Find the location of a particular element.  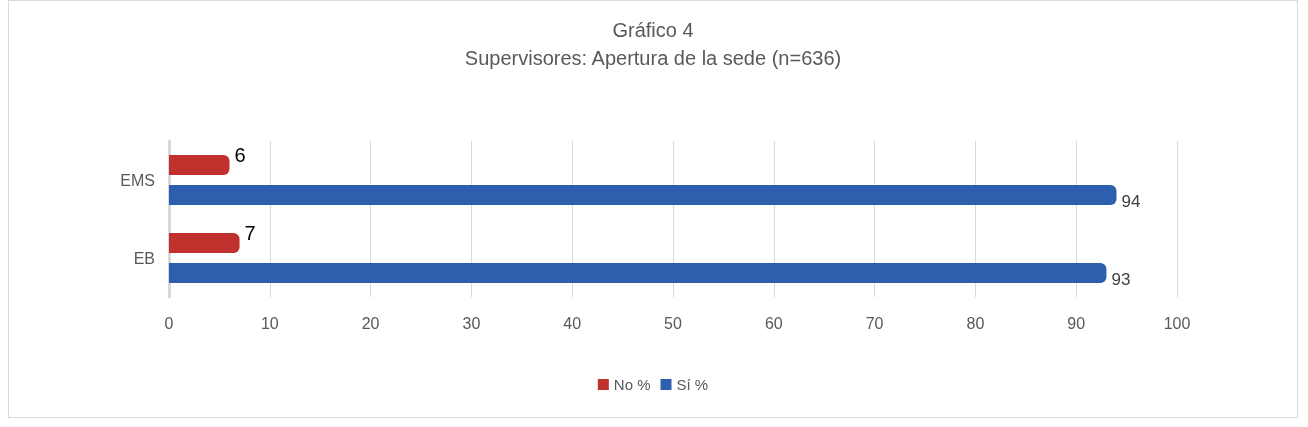

x-tick-label: 0 is located at coordinates (169, 323).